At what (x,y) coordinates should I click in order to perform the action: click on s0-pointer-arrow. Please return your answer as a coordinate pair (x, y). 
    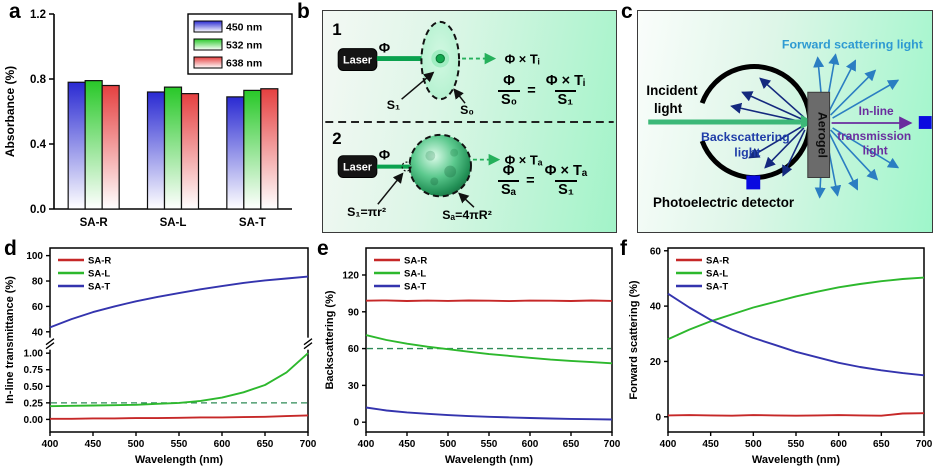
    Looking at the image, I should click on (459, 96).